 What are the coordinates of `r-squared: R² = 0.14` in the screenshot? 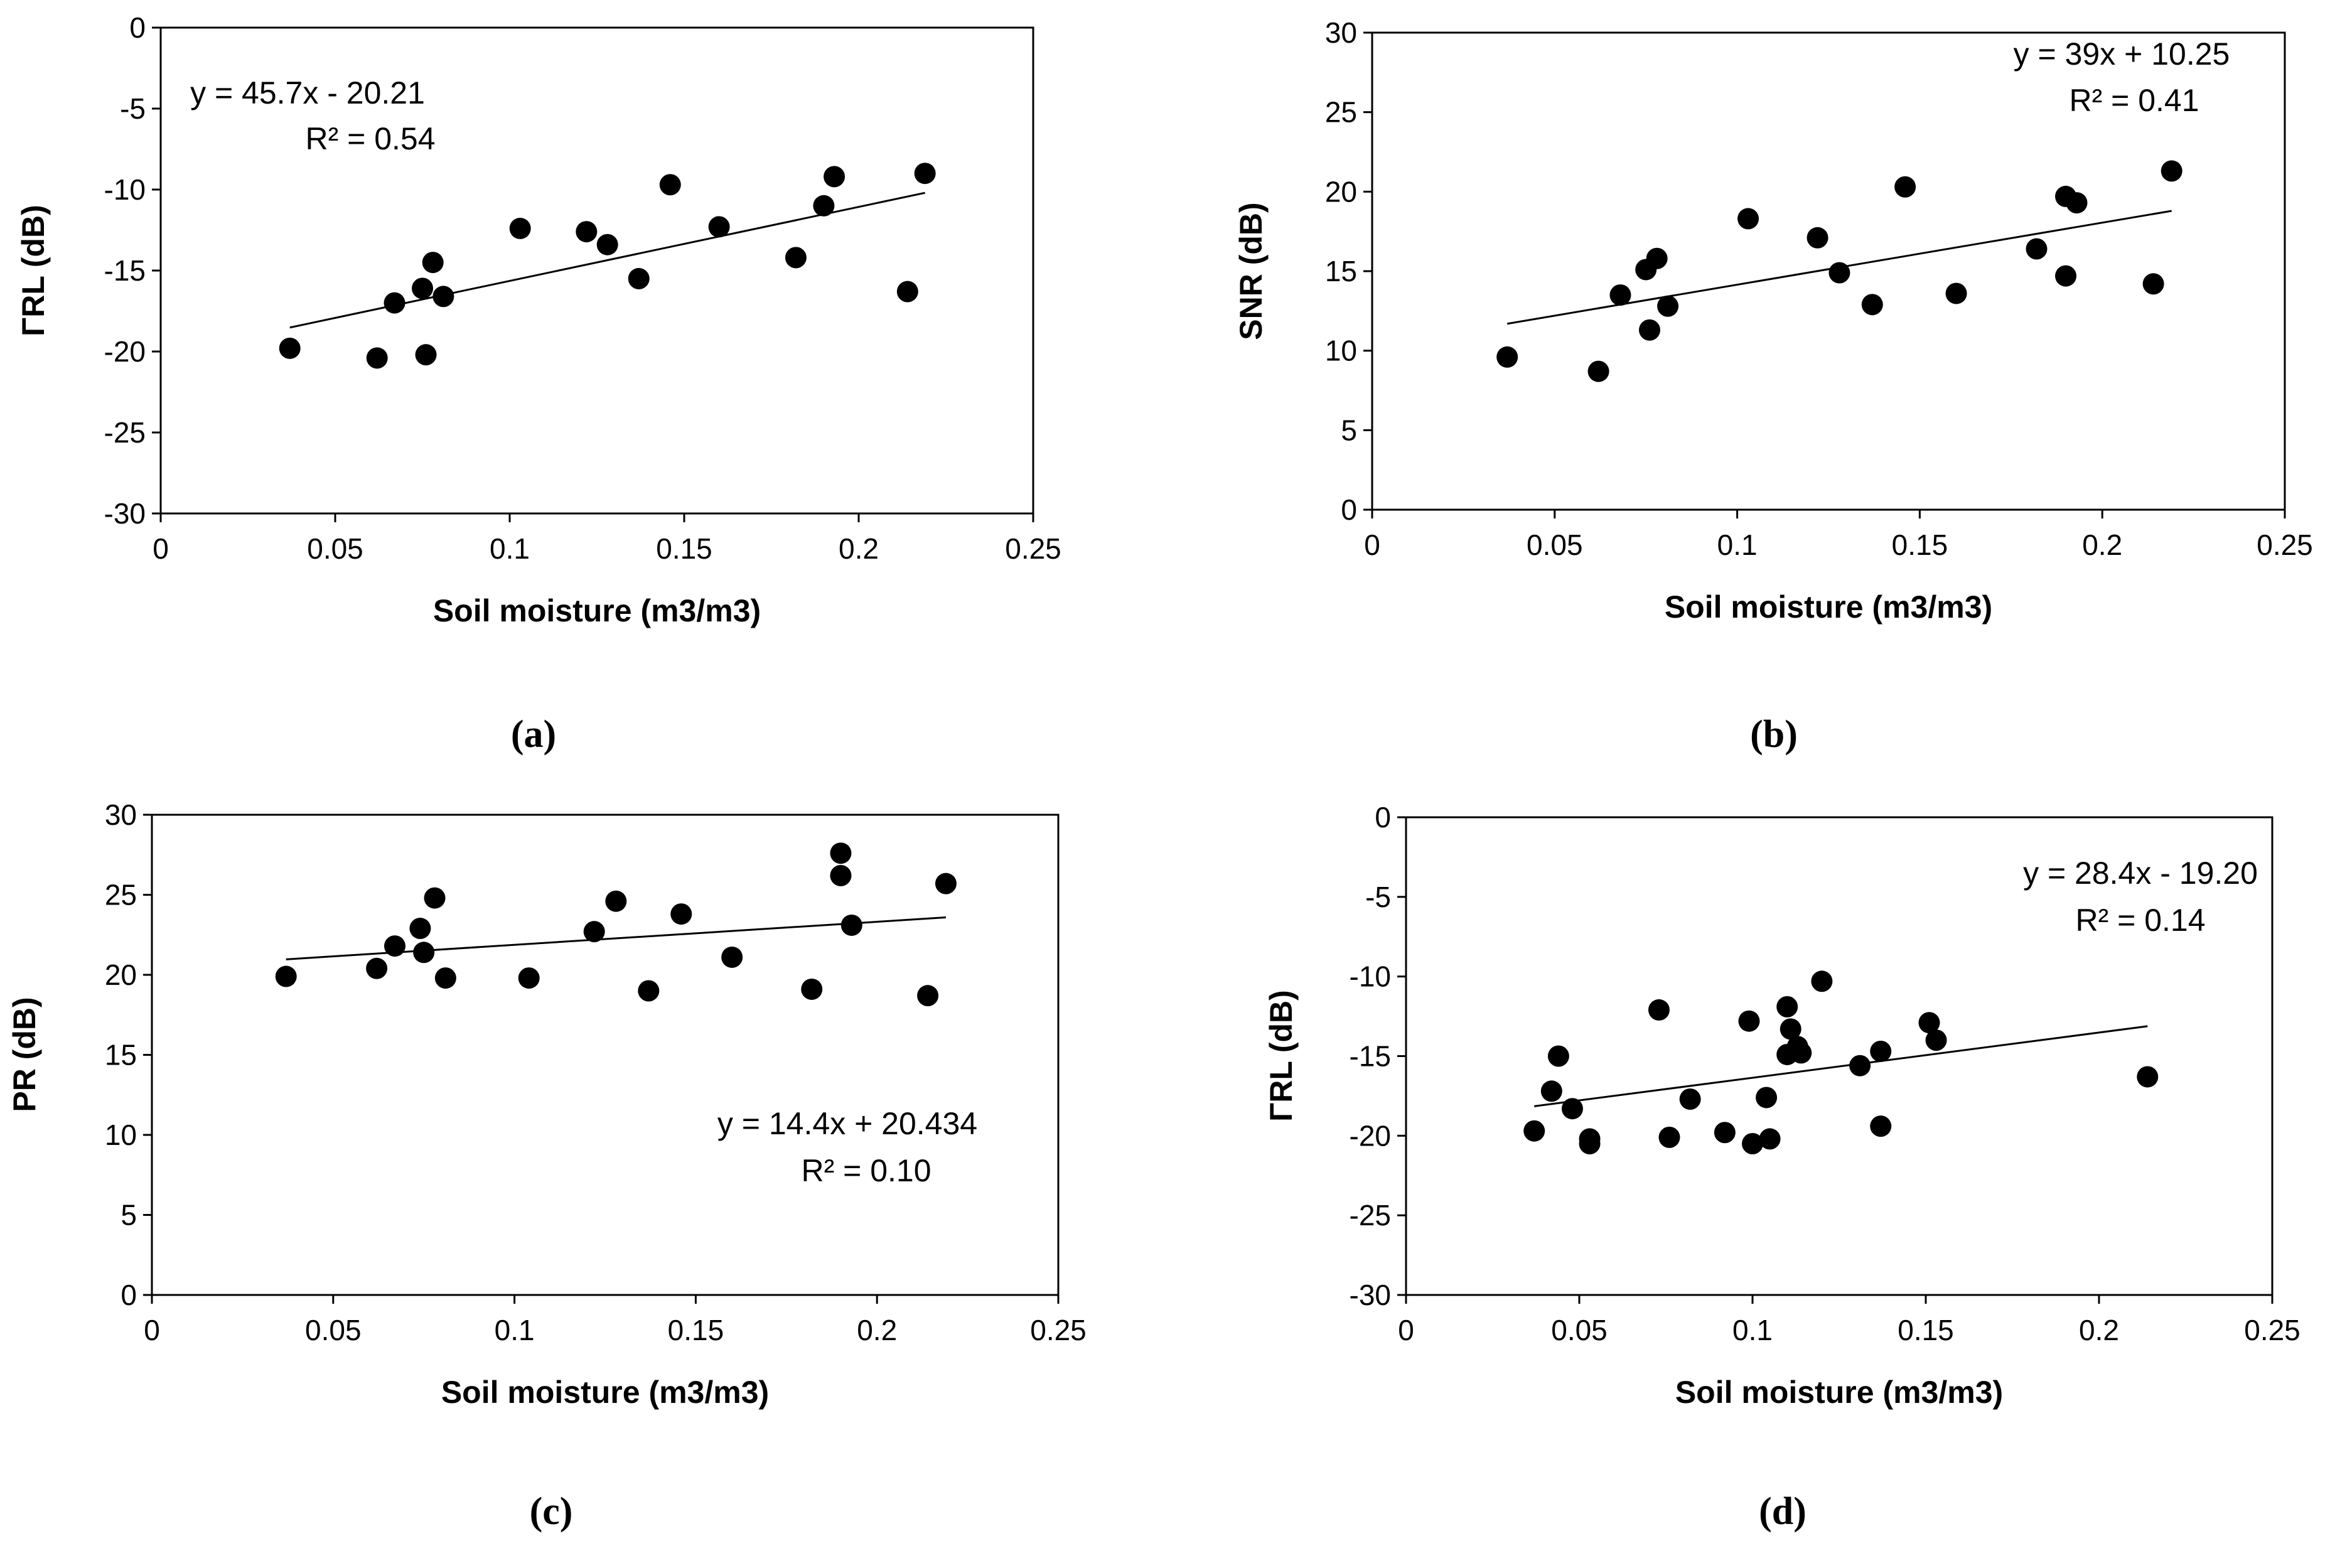 It's located at (2140, 920).